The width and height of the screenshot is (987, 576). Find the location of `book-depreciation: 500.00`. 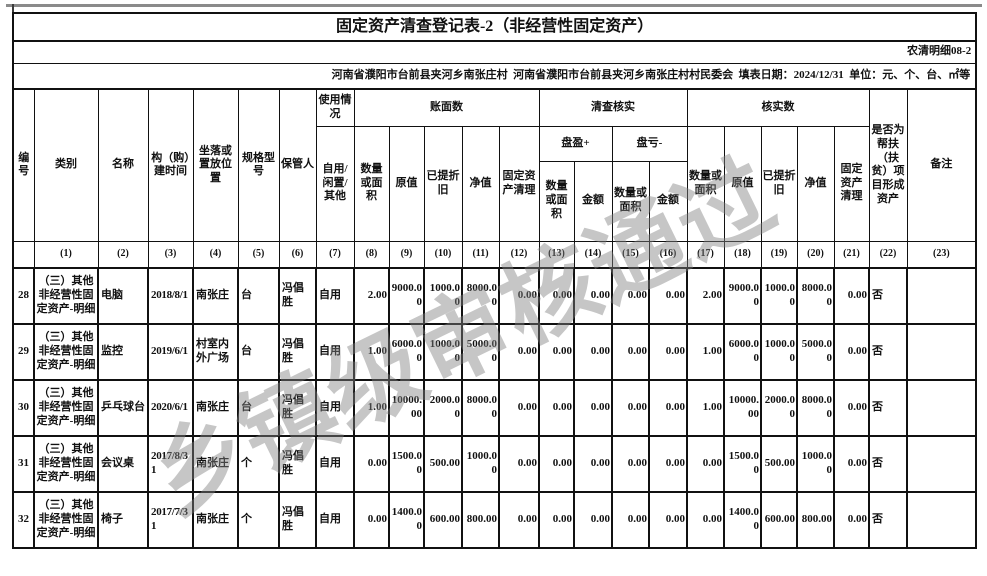

book-depreciation: 500.00 is located at coordinates (443, 464).